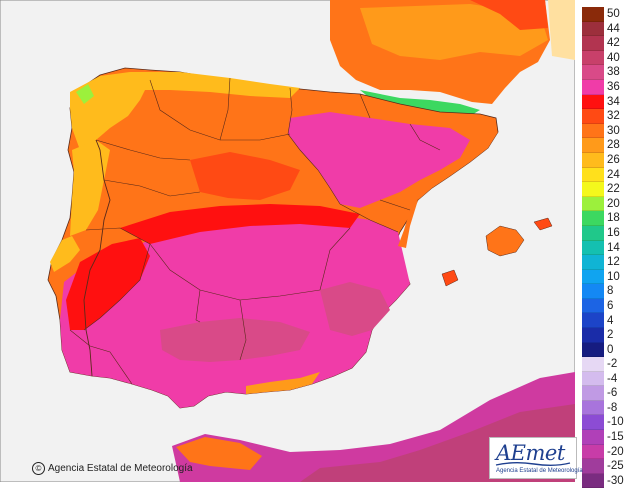  Describe the element at coordinates (448, 188) in the screenshot. I see `valencia-coast-warm` at that location.